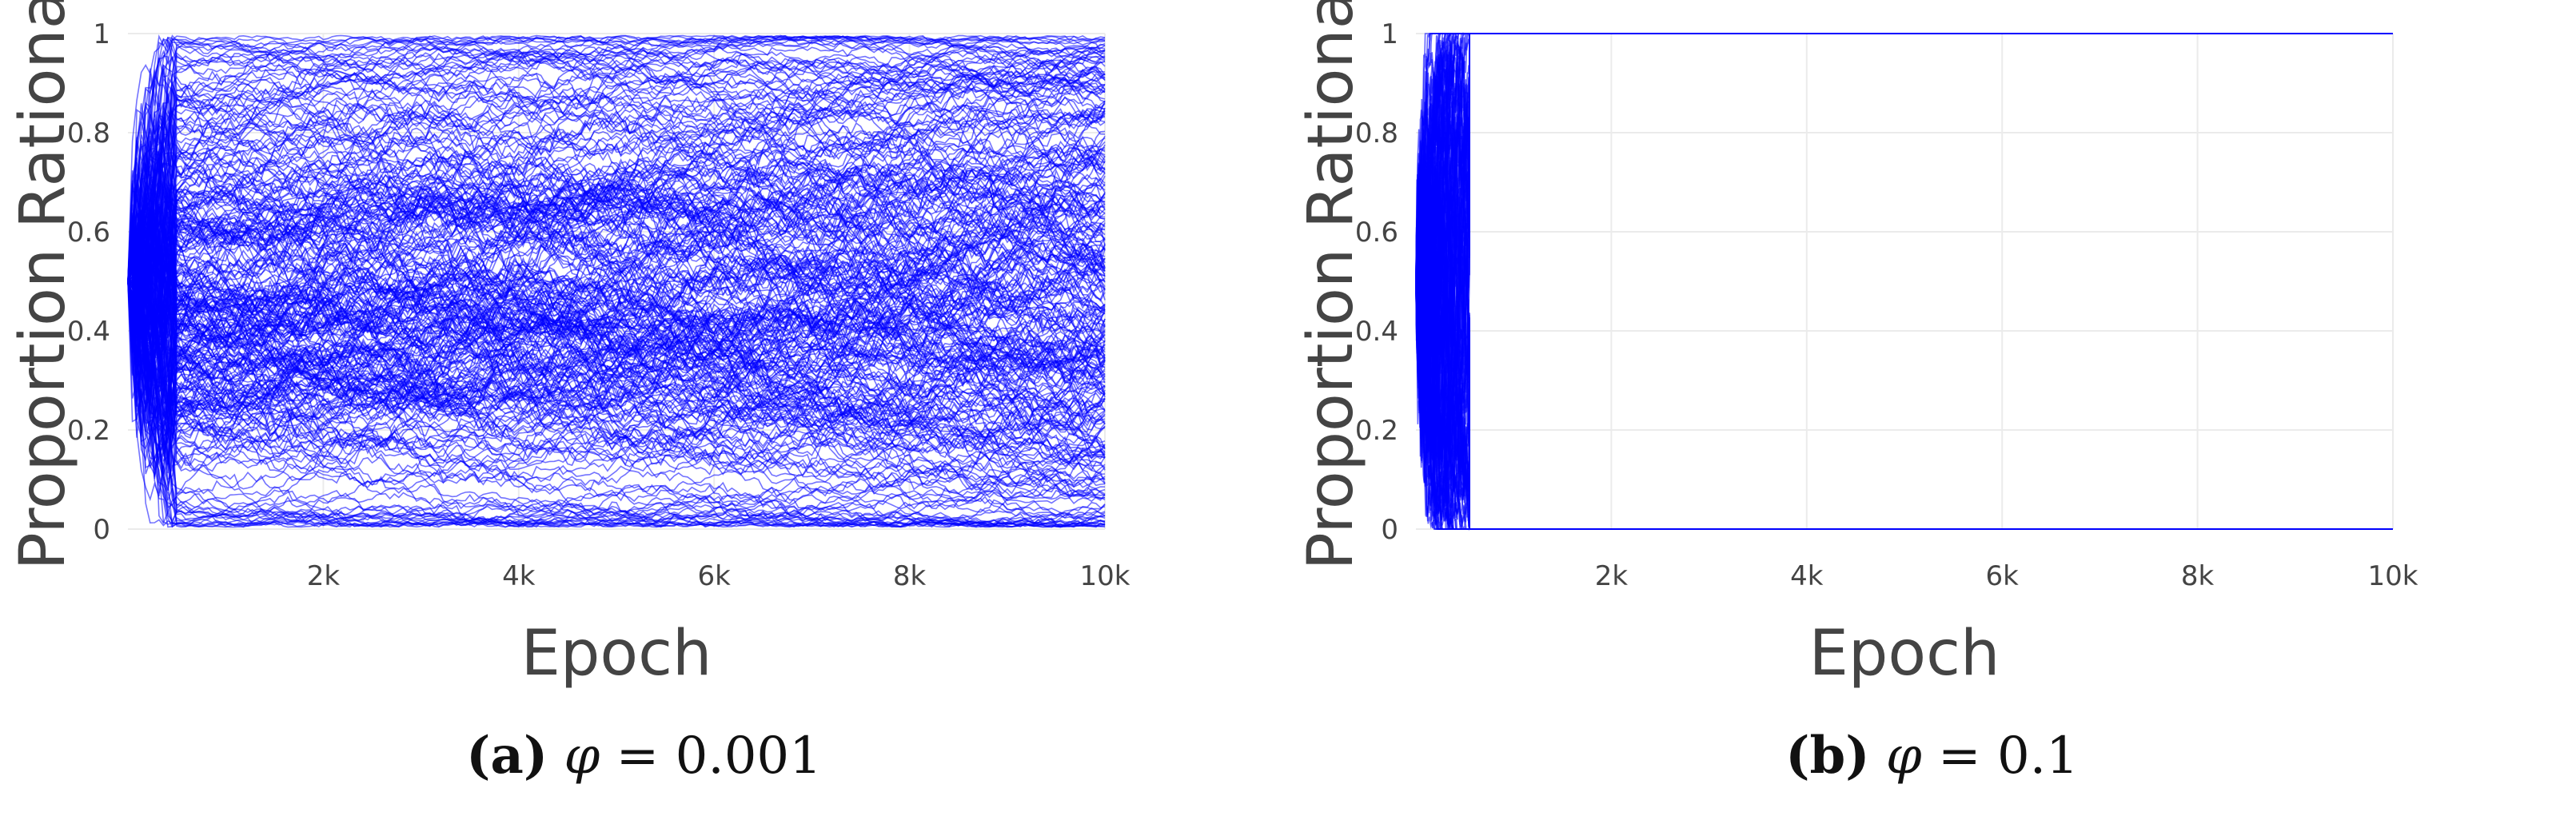 This screenshot has height=820, width=2576. Describe the element at coordinates (1105, 576) in the screenshot. I see `chart-a-x-tick-label: 10k` at that location.